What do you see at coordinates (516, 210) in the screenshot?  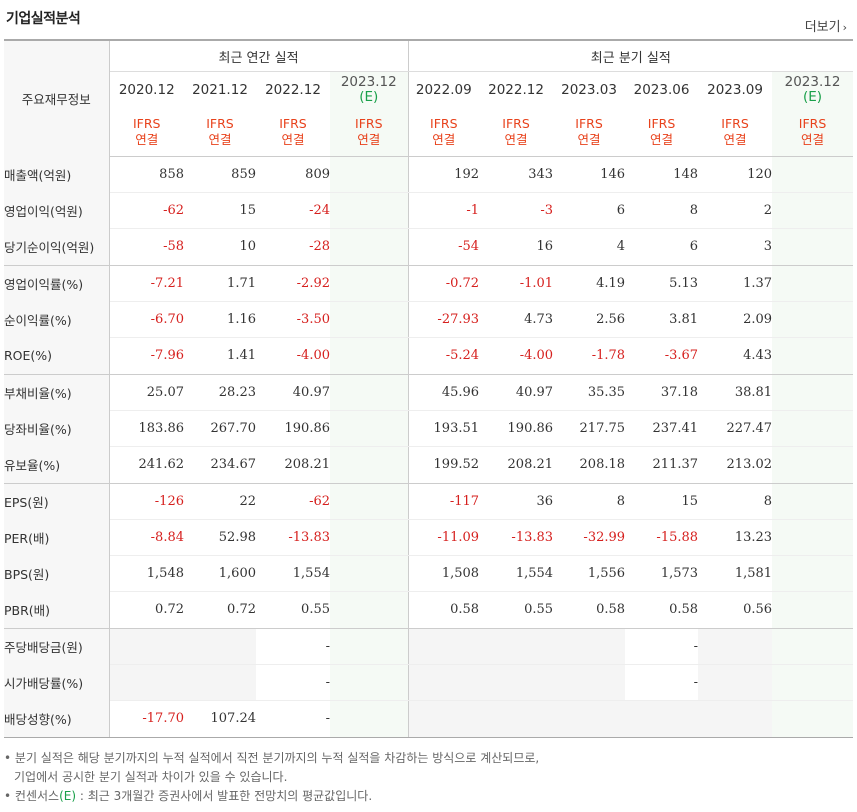 I see `value-cell: -3` at bounding box center [516, 210].